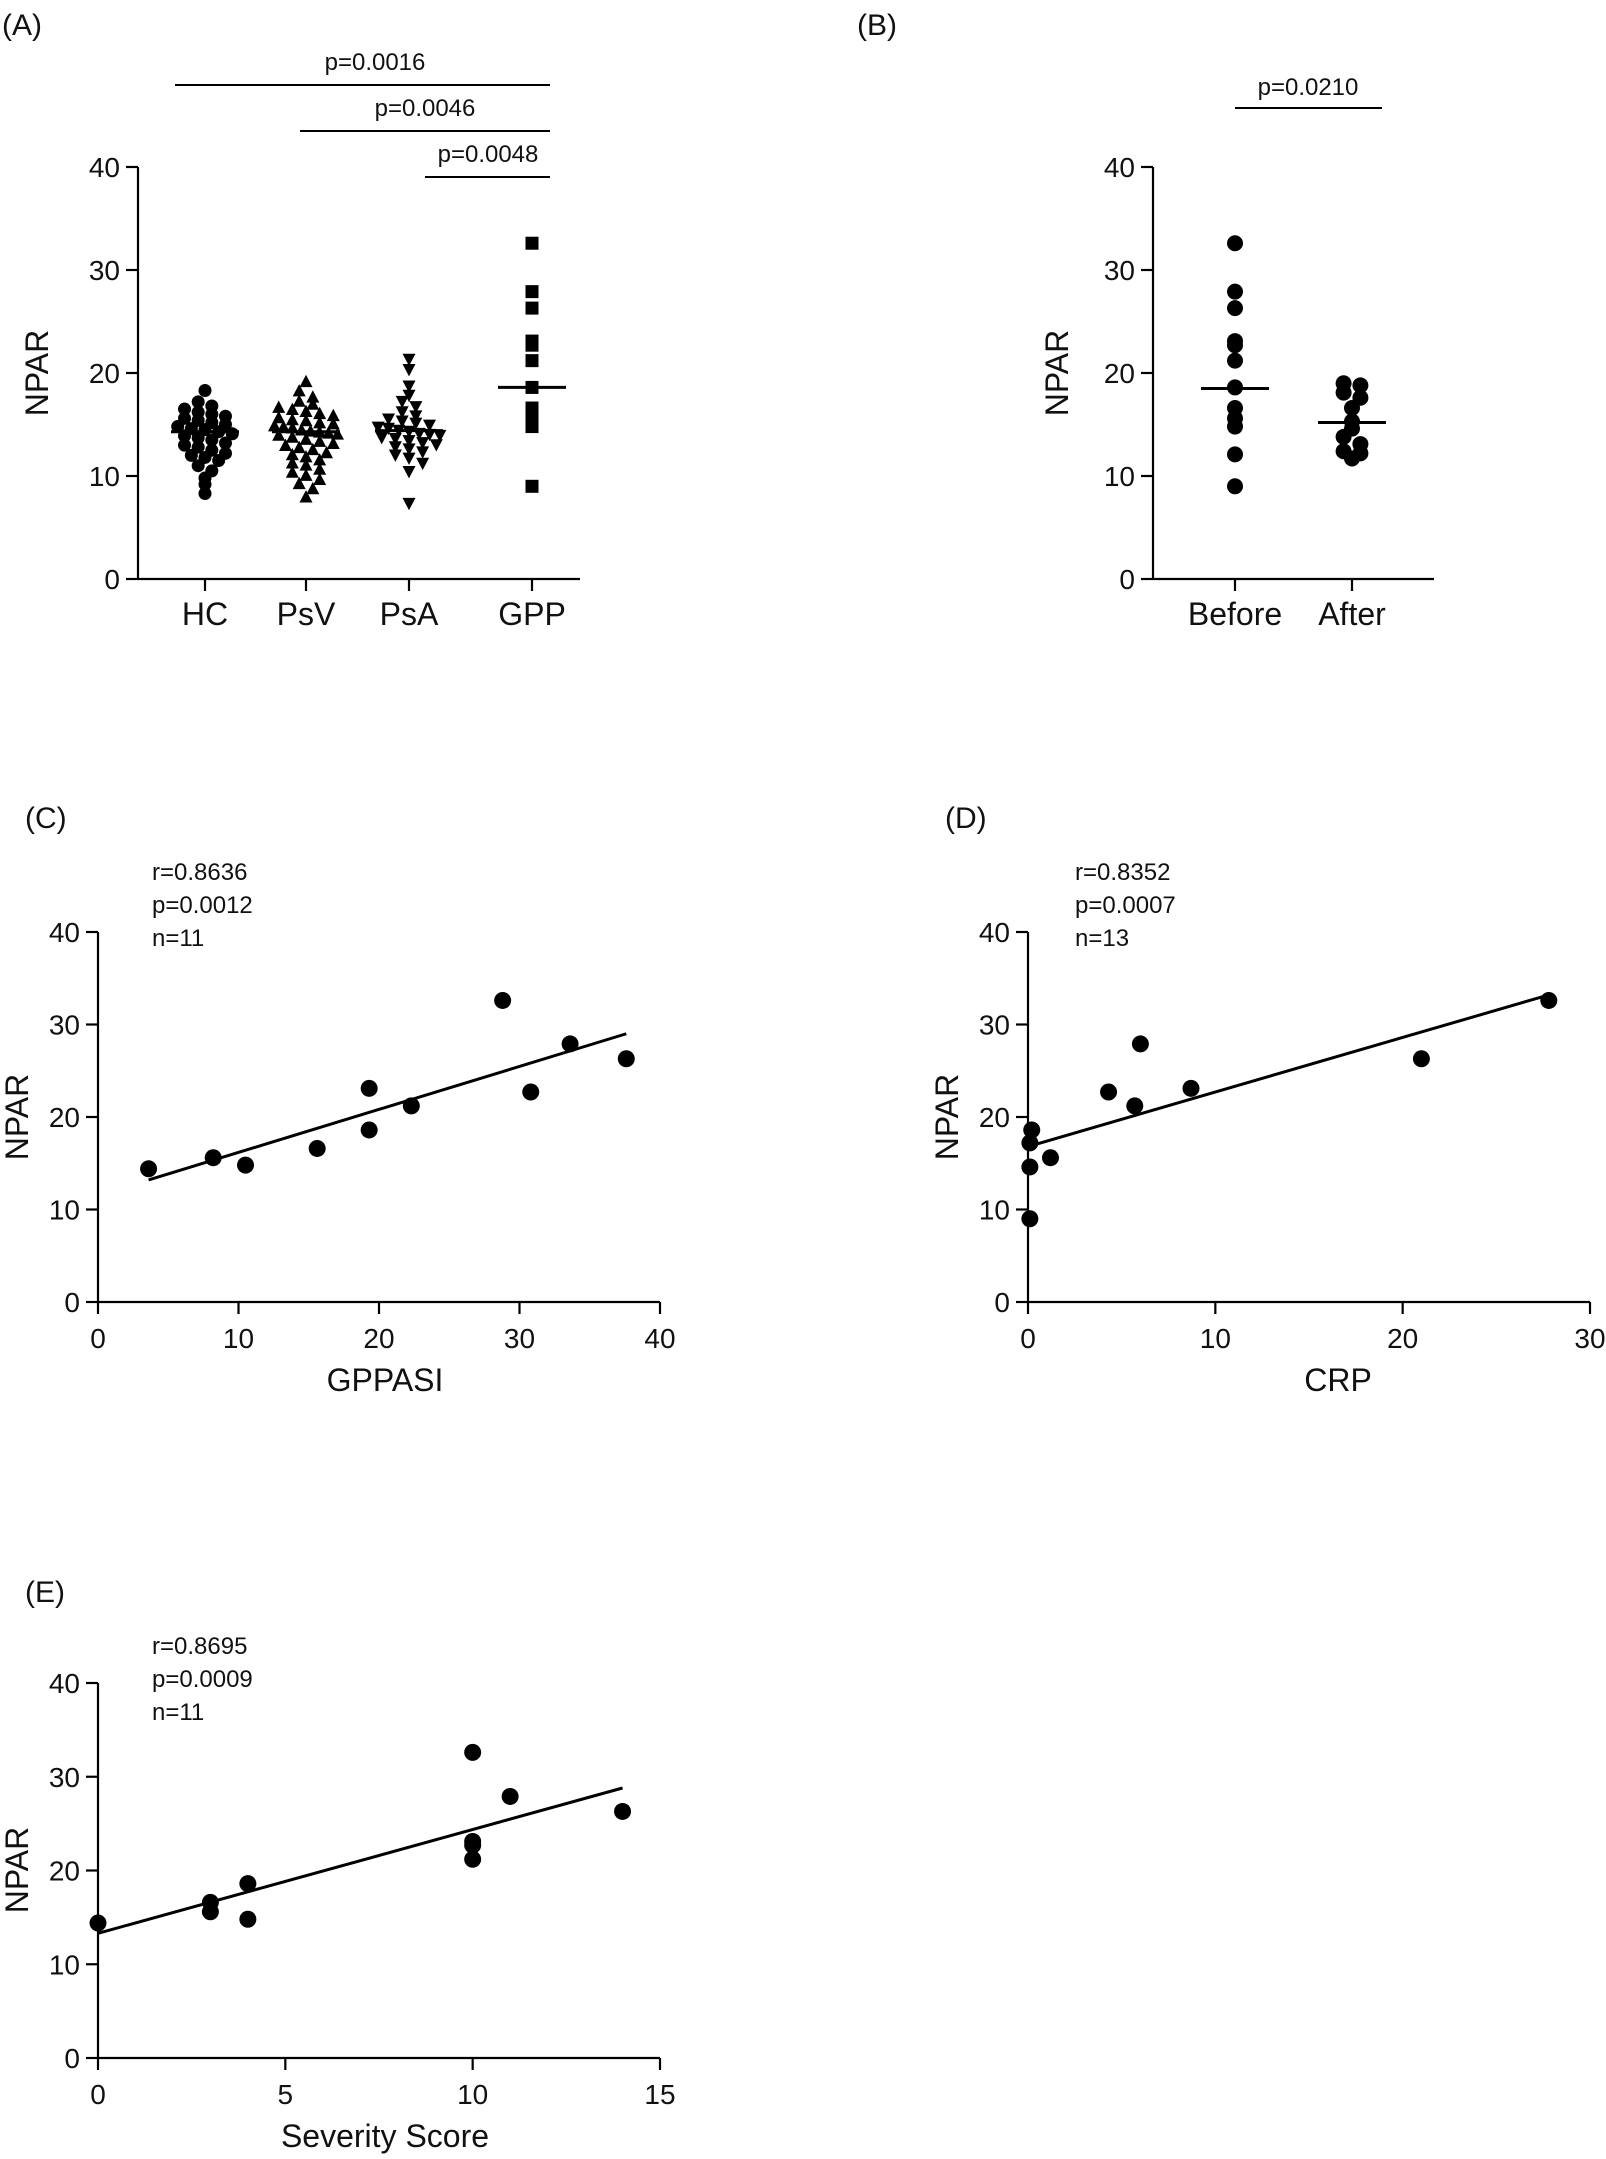  What do you see at coordinates (64, 1117) in the screenshot?
I see `panel-c-y-tick-label: 20` at bounding box center [64, 1117].